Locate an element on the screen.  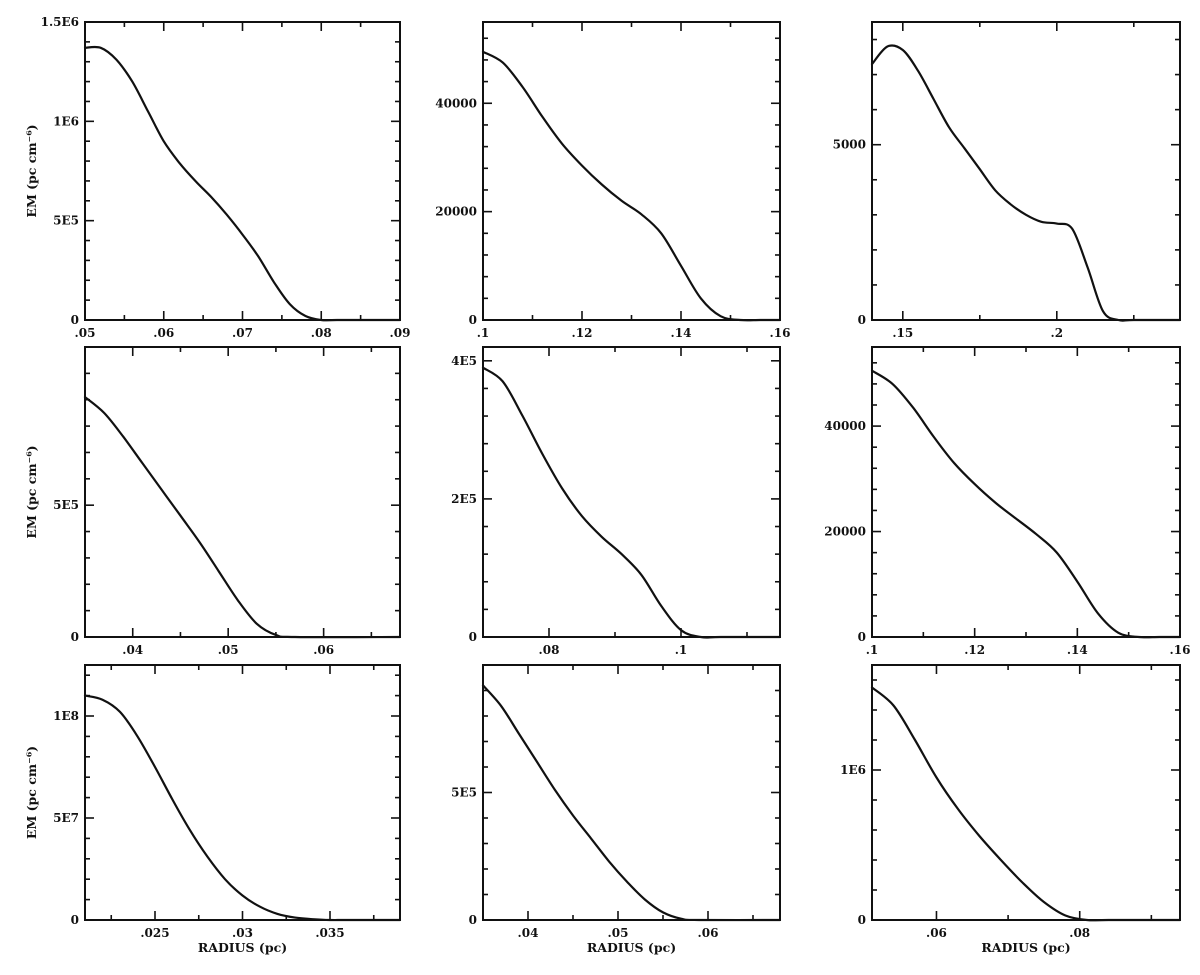
x-tick-label: .035 is located at coordinates (329, 933).